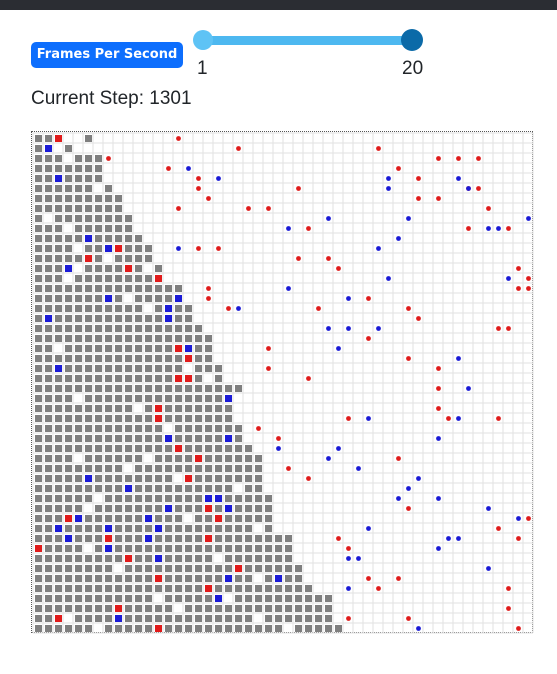  Describe the element at coordinates (412, 40) in the screenshot. I see `slider-value-thumb` at that location.